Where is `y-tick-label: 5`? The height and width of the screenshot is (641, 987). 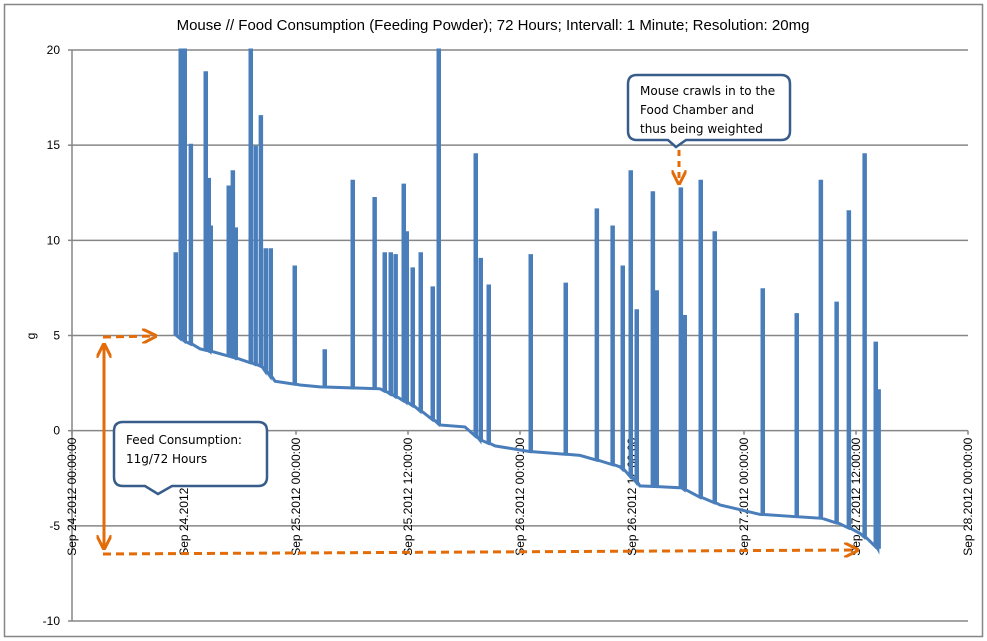
y-tick-label: 5 is located at coordinates (56, 336).